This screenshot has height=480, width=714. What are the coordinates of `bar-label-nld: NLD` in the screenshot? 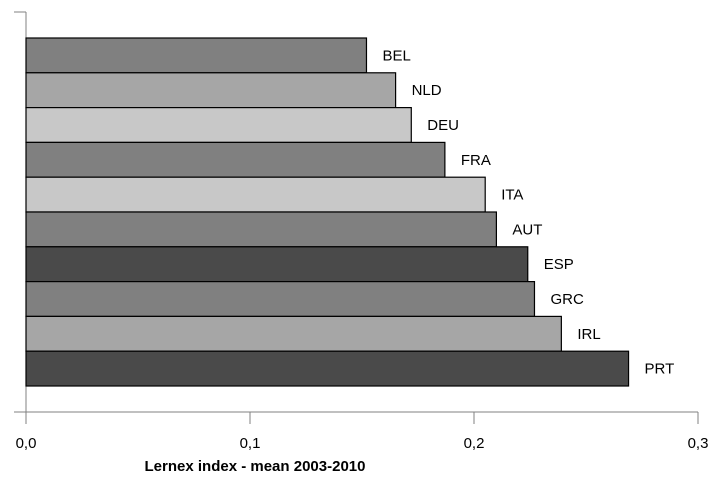 It's located at (427, 90).